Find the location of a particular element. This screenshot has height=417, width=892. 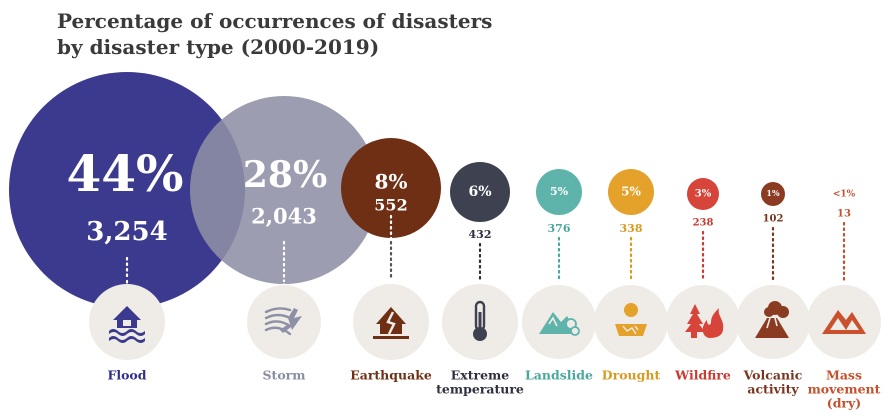

category-label: Drought is located at coordinates (631, 375).